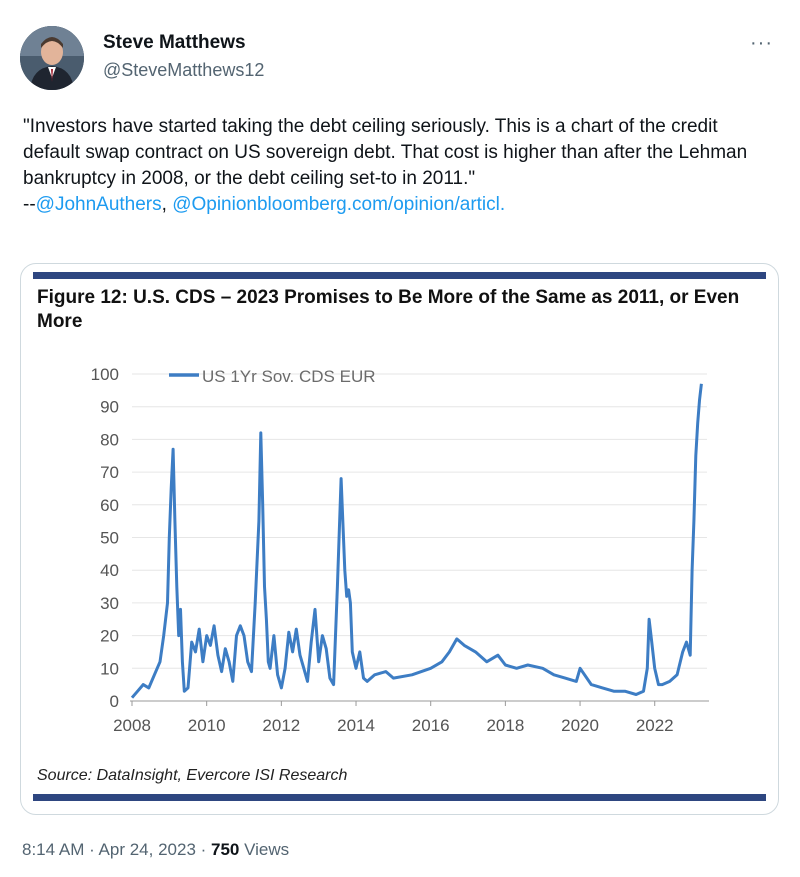 The height and width of the screenshot is (877, 800). What do you see at coordinates (399, 797) in the screenshot?
I see `bottom-border-bar` at bounding box center [399, 797].